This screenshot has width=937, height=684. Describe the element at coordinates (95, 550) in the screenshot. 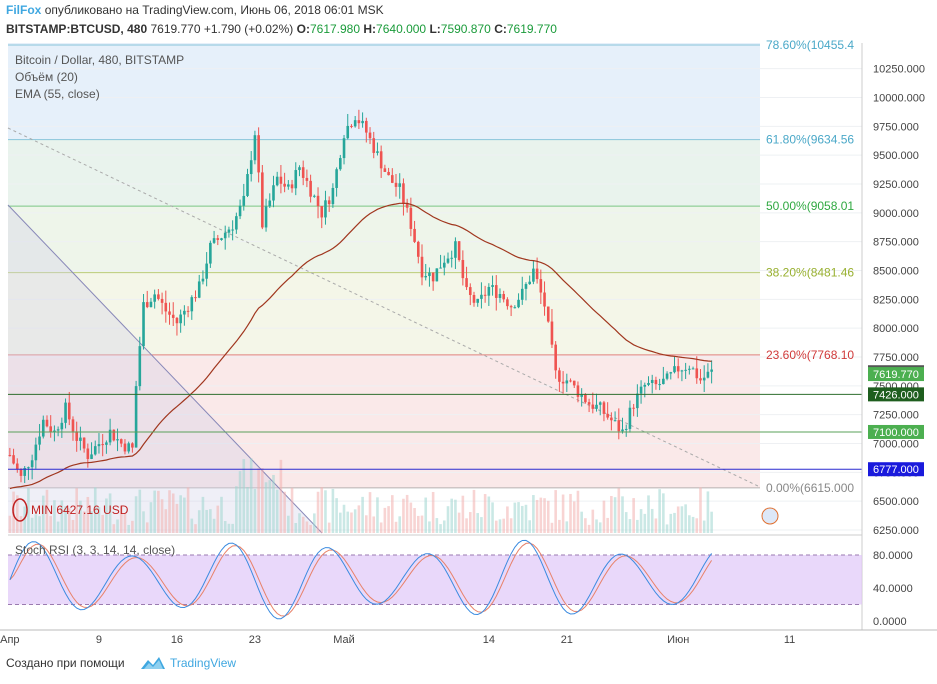

I see `stoch-rsi-legend: Stoch RSI (3, 3, 14, 14, close)` at that location.